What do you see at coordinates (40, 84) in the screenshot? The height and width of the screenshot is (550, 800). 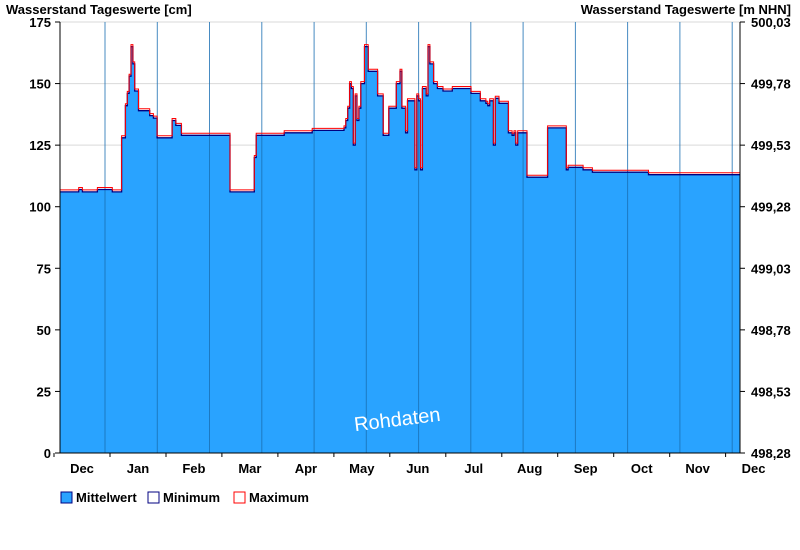 I see `left-tick-label: 150` at bounding box center [40, 84].